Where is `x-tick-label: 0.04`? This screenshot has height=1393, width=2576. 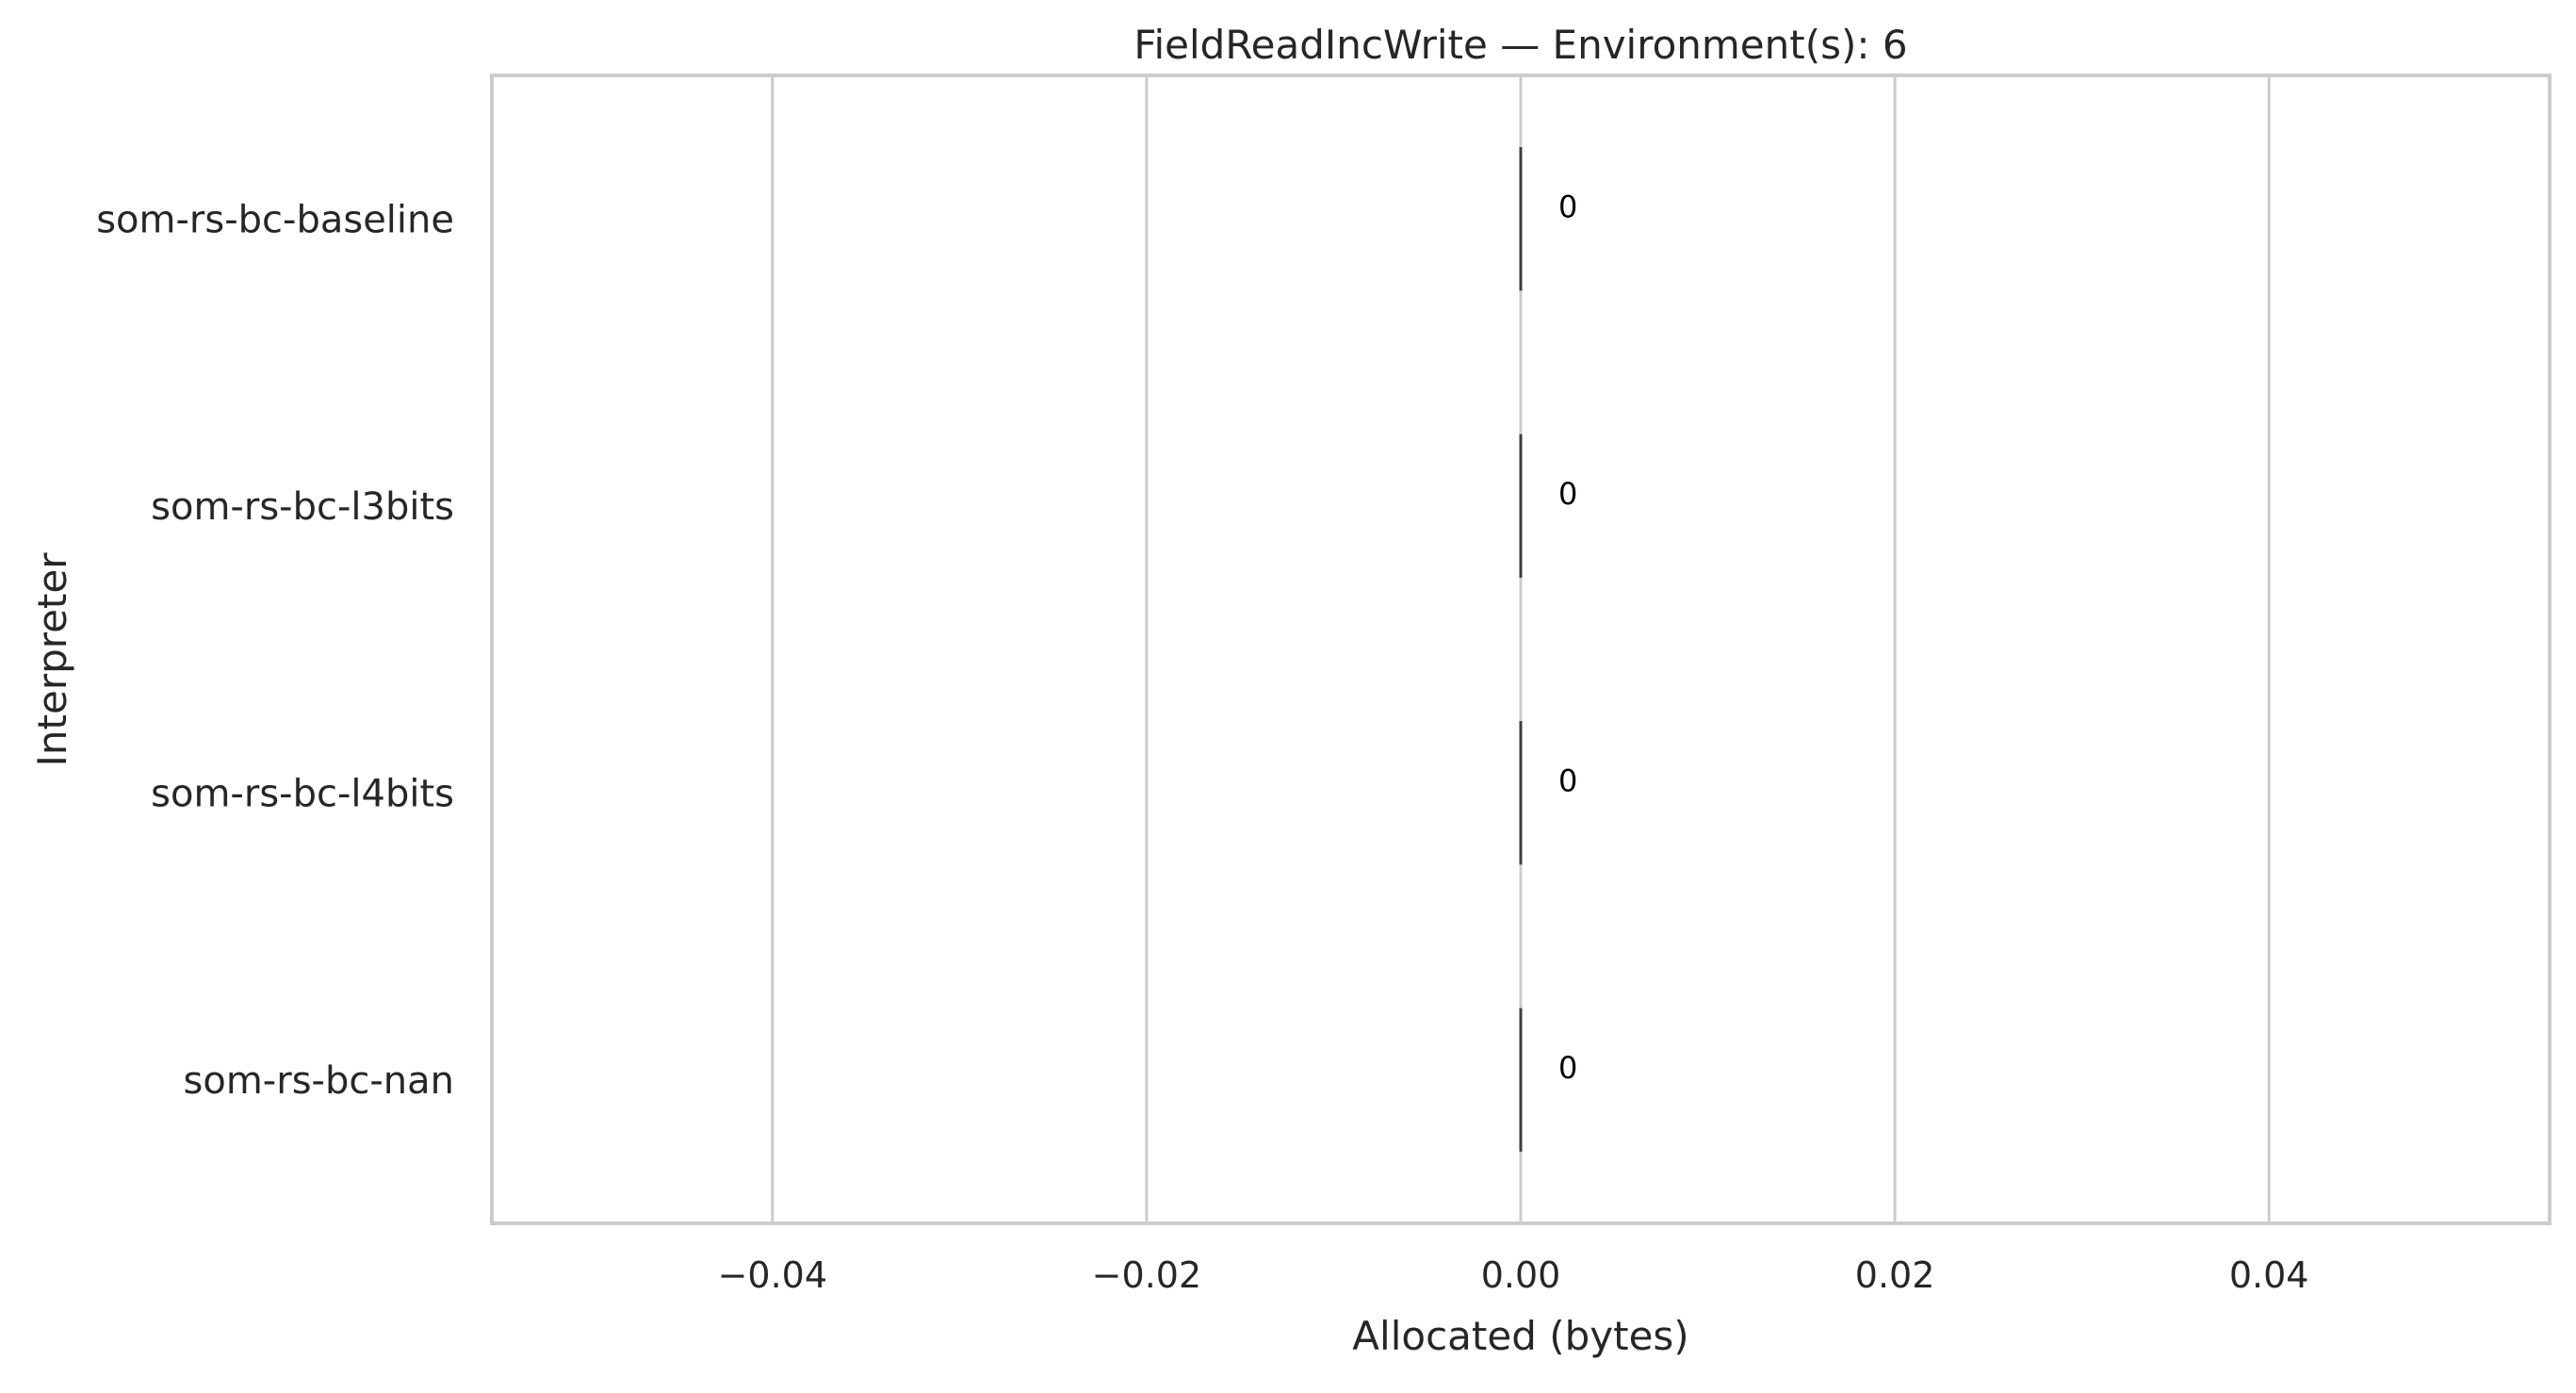 x-tick-label: 0.04 is located at coordinates (2269, 1275).